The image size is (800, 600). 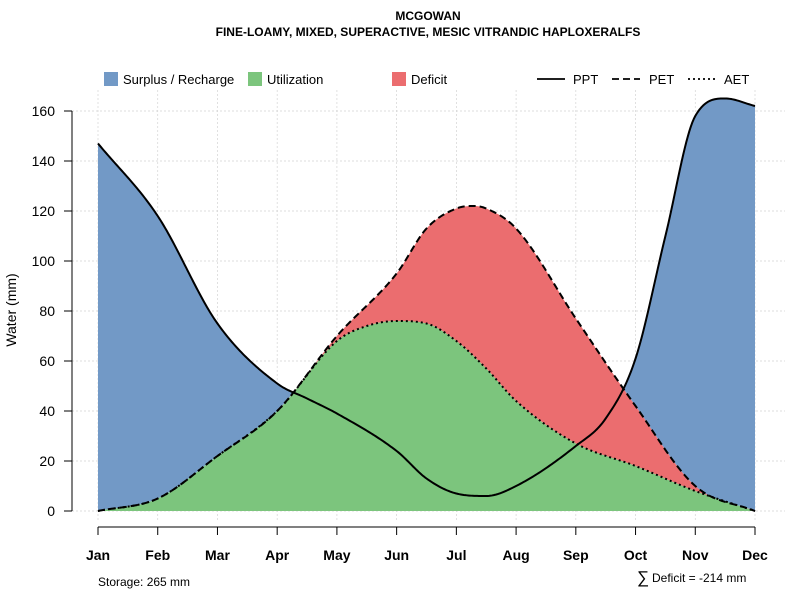 What do you see at coordinates (643, 577) in the screenshot?
I see `deficit-sum-symbol: ∑` at bounding box center [643, 577].